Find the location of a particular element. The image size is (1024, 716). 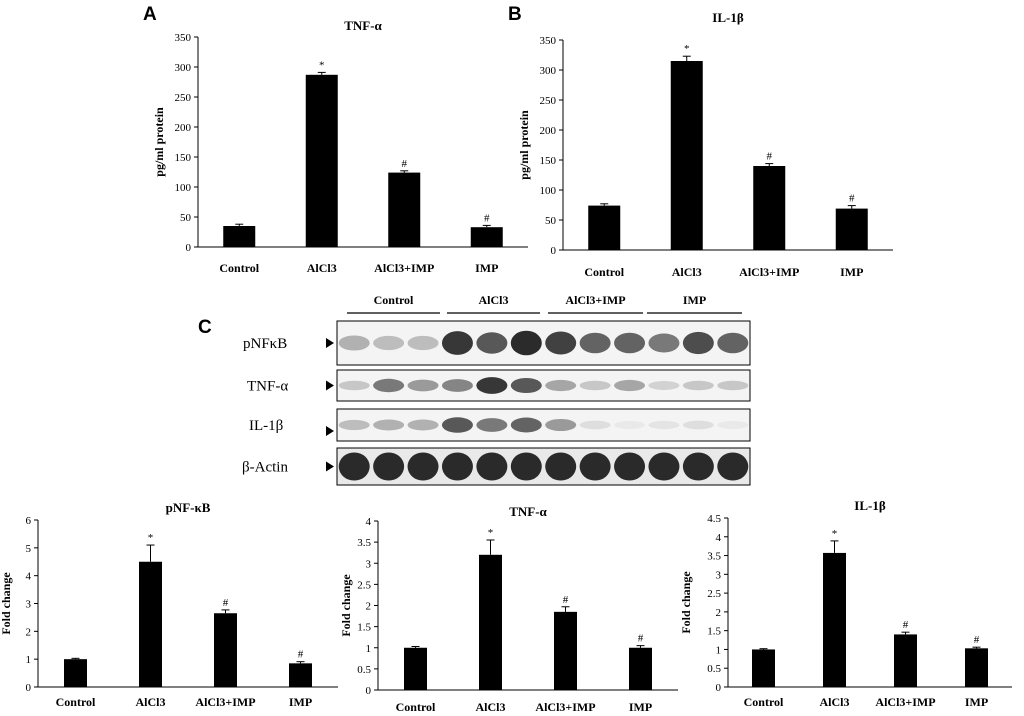

blot-row-label: IL-1β is located at coordinates (266, 426).